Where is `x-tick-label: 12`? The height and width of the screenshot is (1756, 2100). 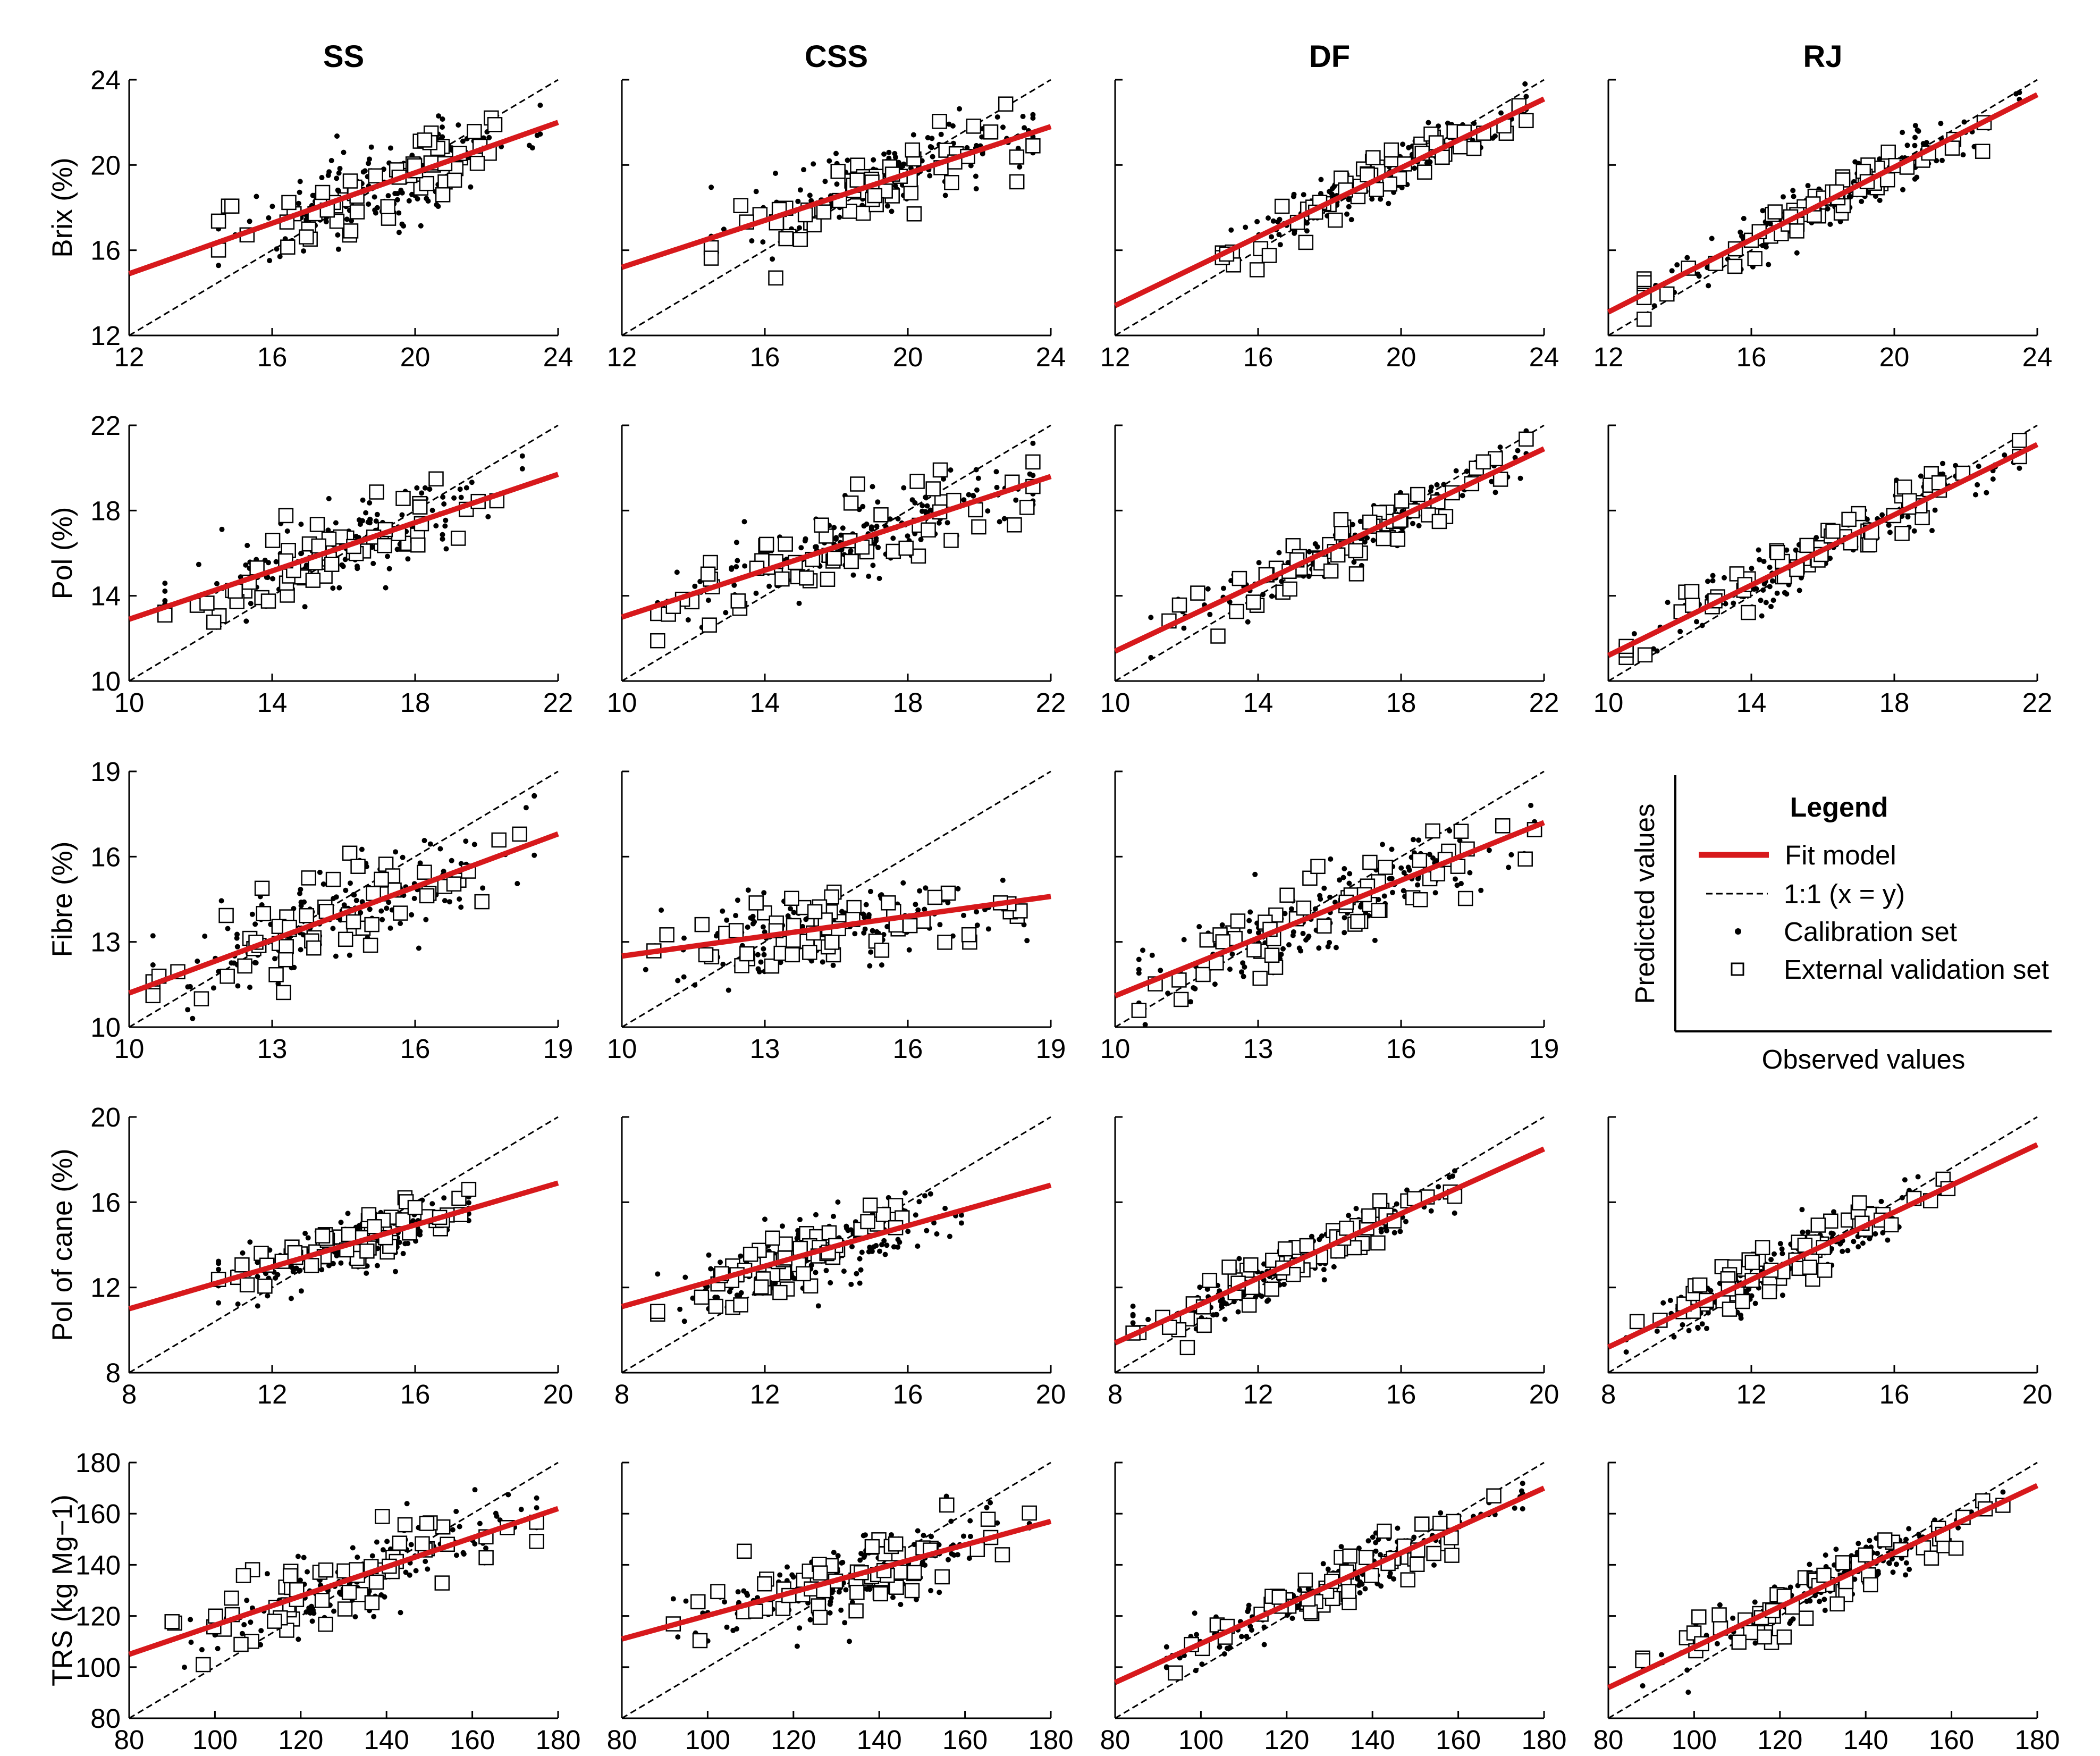
x-tick-label: 12 is located at coordinates (1258, 1394).